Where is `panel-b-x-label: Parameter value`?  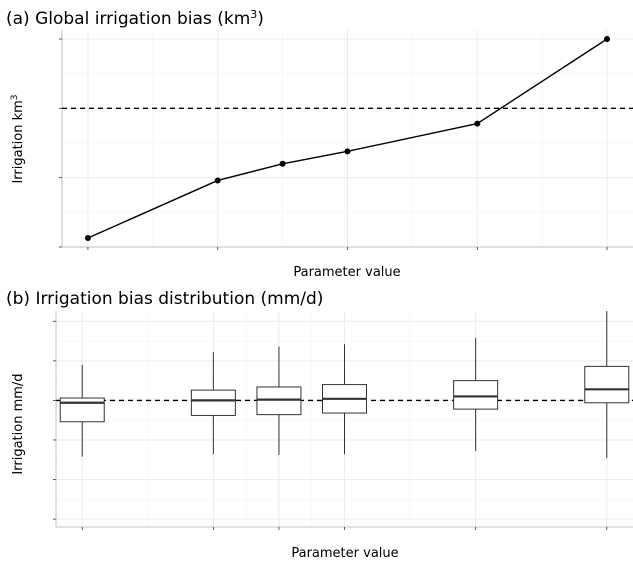
panel-b-x-label: Parameter value is located at coordinates (344, 553).